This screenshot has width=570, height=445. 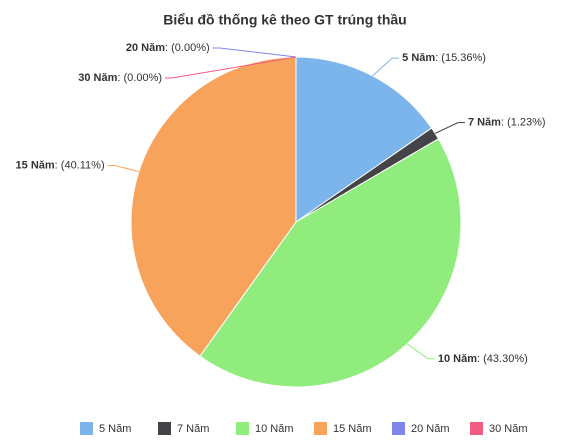 What do you see at coordinates (460, 58) in the screenshot?
I see `label-value: : (15.36%)` at bounding box center [460, 58].